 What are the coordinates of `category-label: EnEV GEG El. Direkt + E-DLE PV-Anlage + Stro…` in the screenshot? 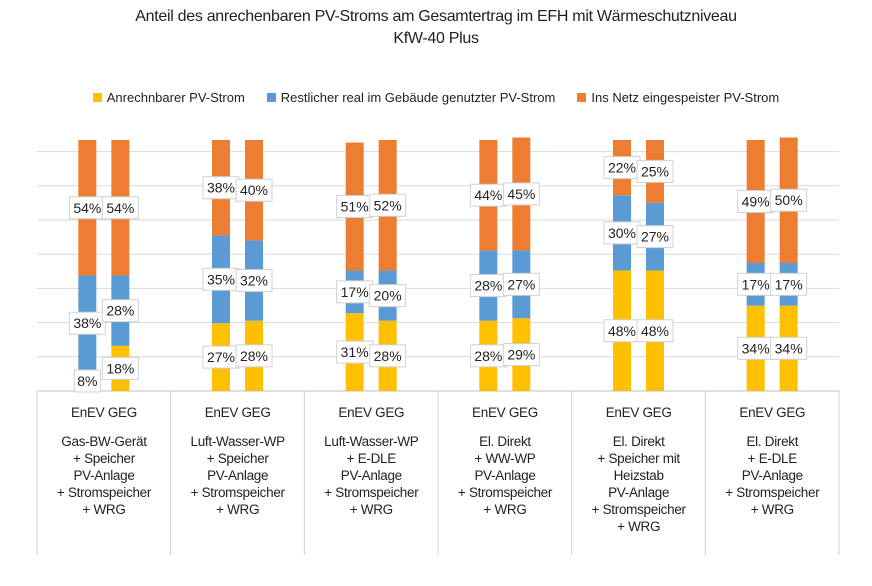 It's located at (772, 461).